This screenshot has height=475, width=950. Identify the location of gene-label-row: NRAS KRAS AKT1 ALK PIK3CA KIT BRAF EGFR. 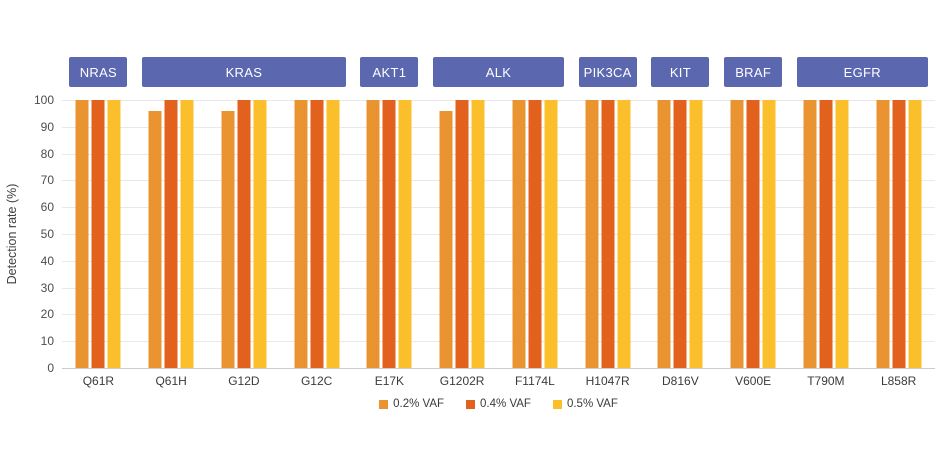
(498, 72).